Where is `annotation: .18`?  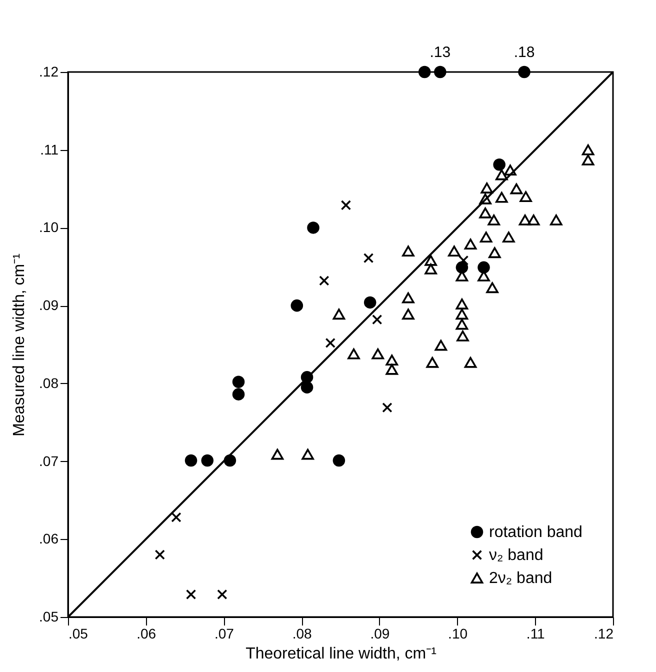
annotation: .18 is located at coordinates (524, 52).